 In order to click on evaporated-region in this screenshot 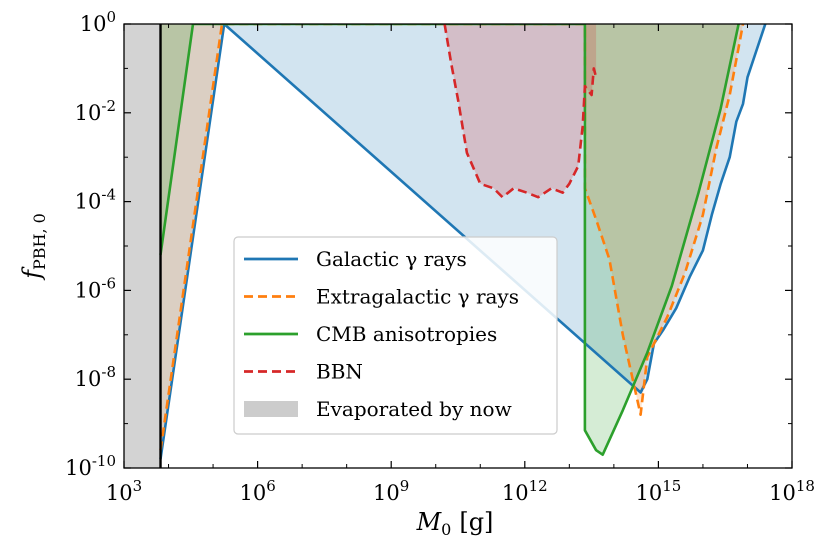, I will do `click(142, 246)`.